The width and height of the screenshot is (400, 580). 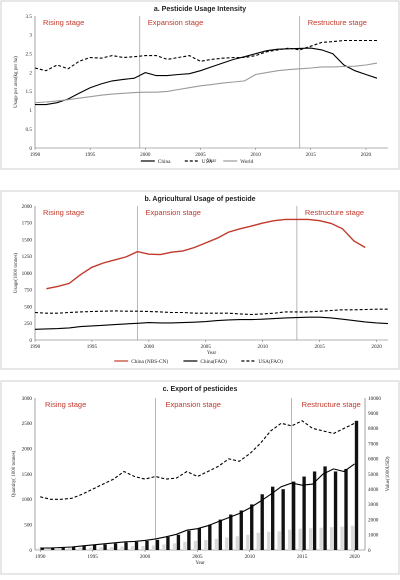 I want to click on y-right-tick-label: 4000, so click(x=373, y=490).